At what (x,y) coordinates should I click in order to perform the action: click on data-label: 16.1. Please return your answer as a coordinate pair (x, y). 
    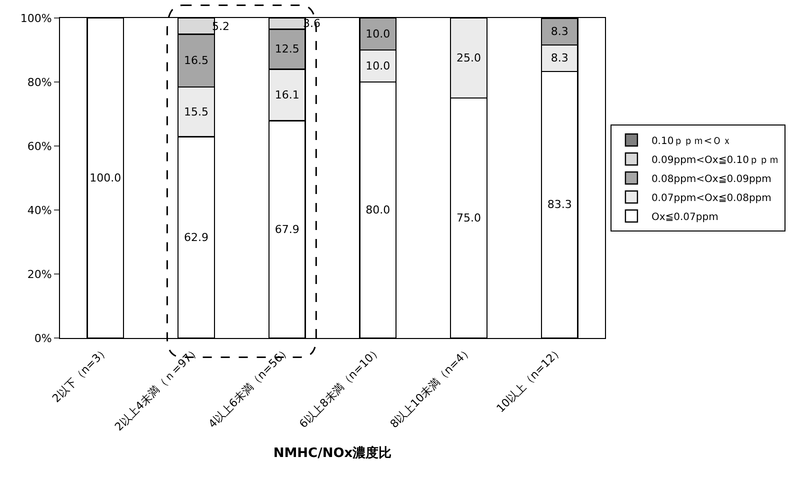
    Looking at the image, I should click on (287, 95).